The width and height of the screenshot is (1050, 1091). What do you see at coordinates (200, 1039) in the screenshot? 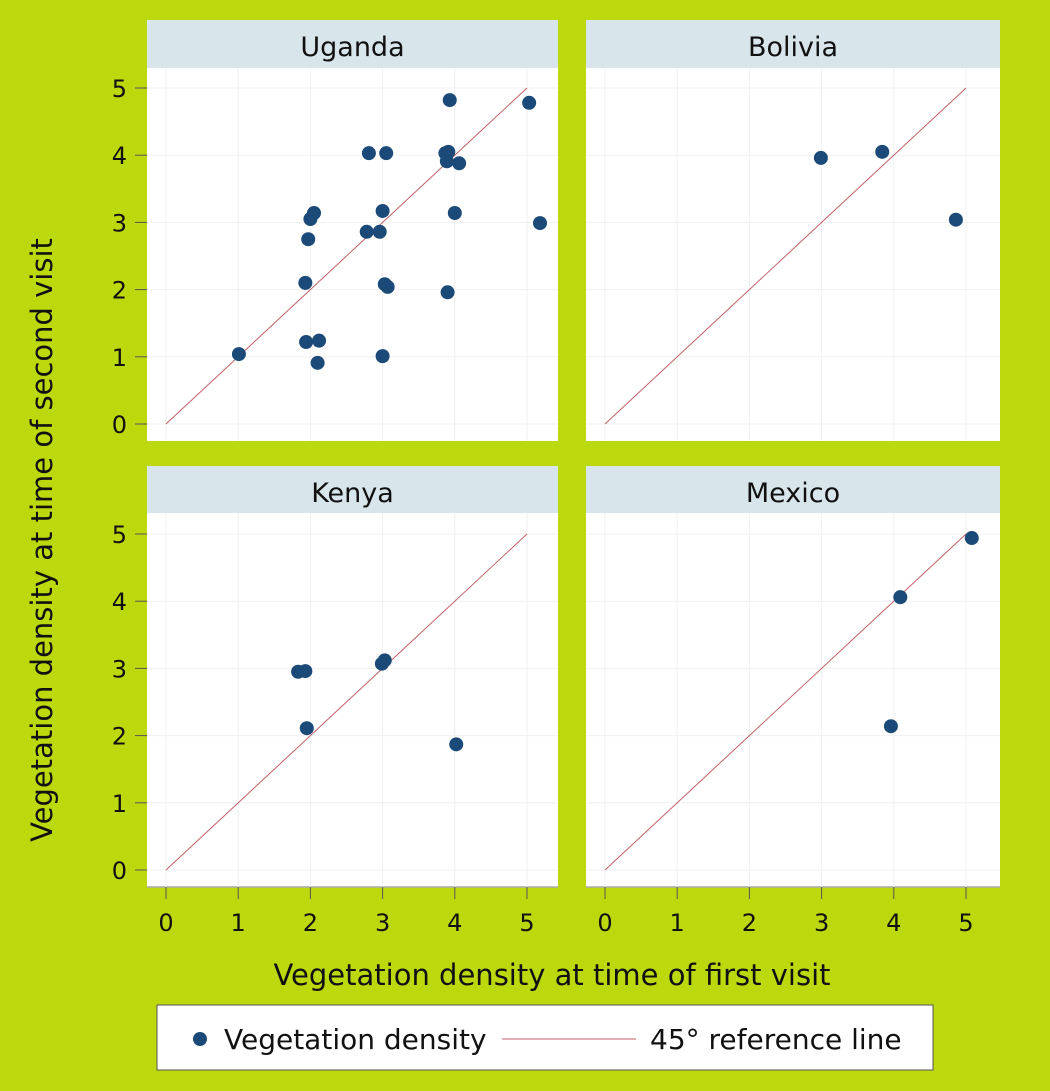
I see `legend-point-marker` at bounding box center [200, 1039].